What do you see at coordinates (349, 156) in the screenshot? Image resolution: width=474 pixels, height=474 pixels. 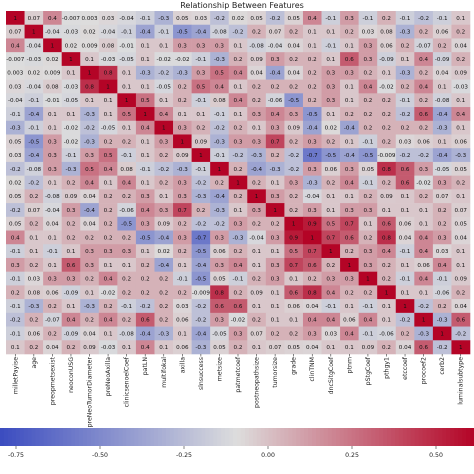 I see `cell-value-label: -0.4` at bounding box center [349, 156].